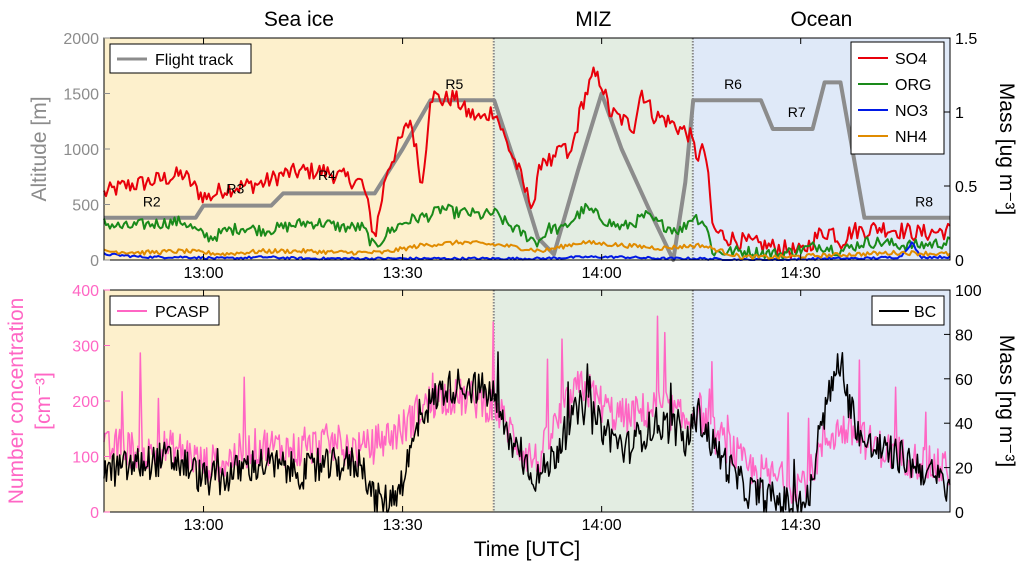  I want to click on legend-label-no3: NO3, so click(911, 111).